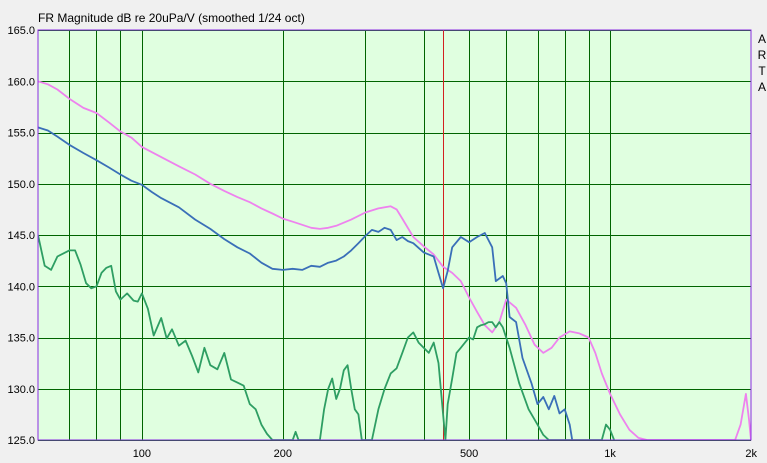  I want to click on x-tick-label: 200, so click(283, 454).